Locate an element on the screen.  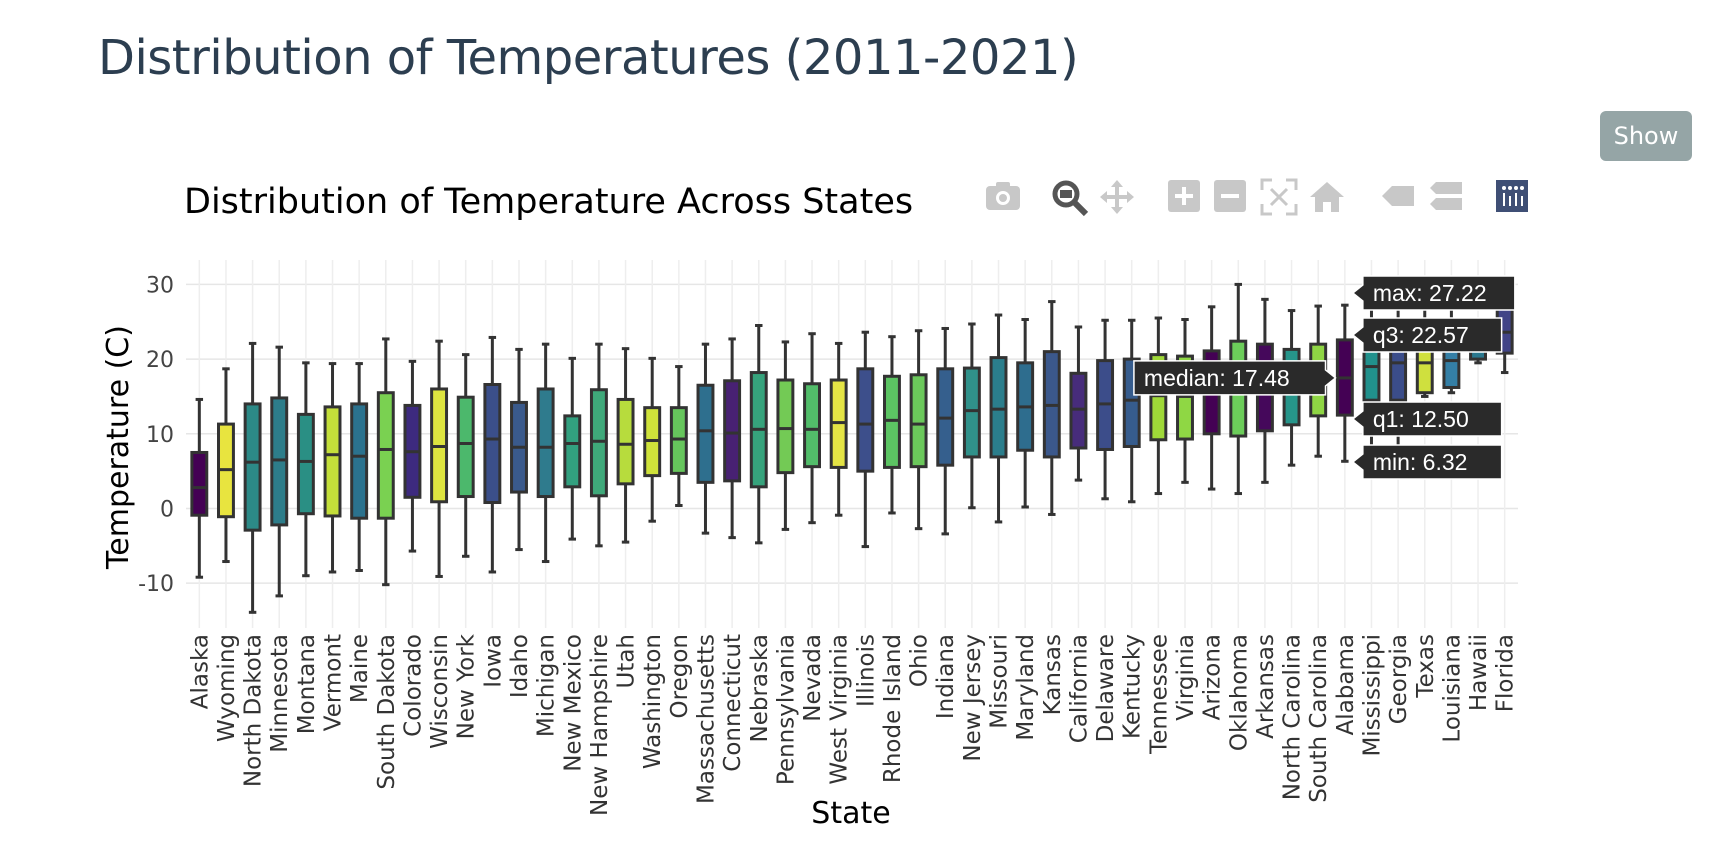
x-tick-label: South Carolina is located at coordinates (1319, 718).